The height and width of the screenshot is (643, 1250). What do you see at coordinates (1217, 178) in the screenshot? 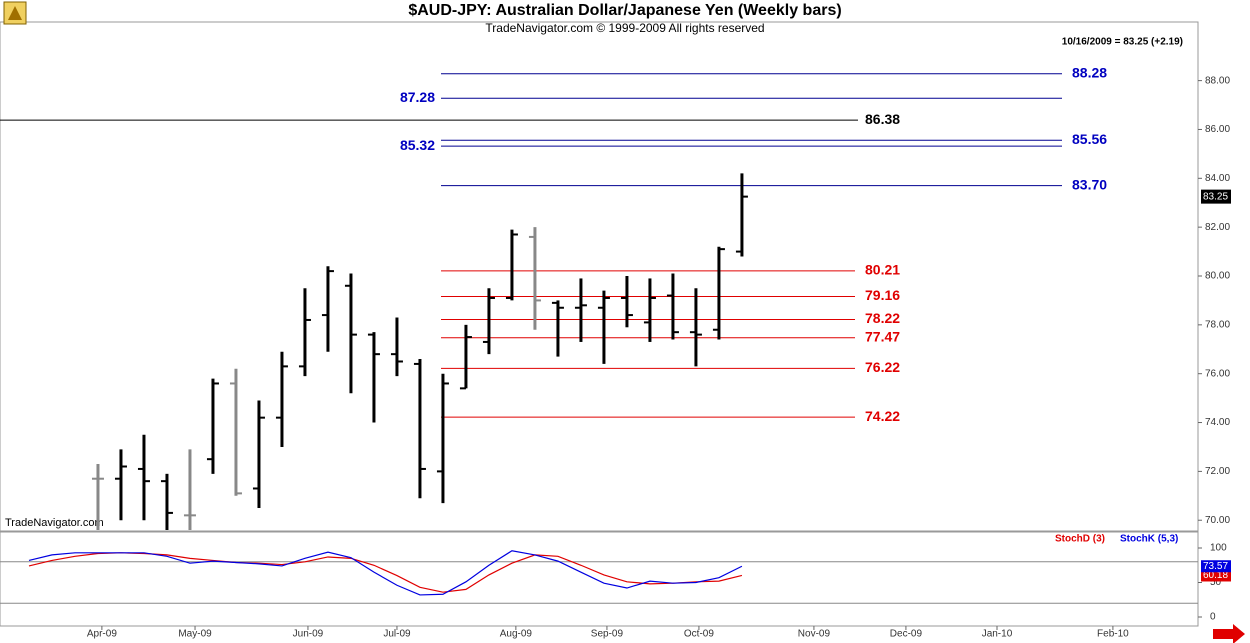
I see `y-tick-label: 84.00` at bounding box center [1217, 178].